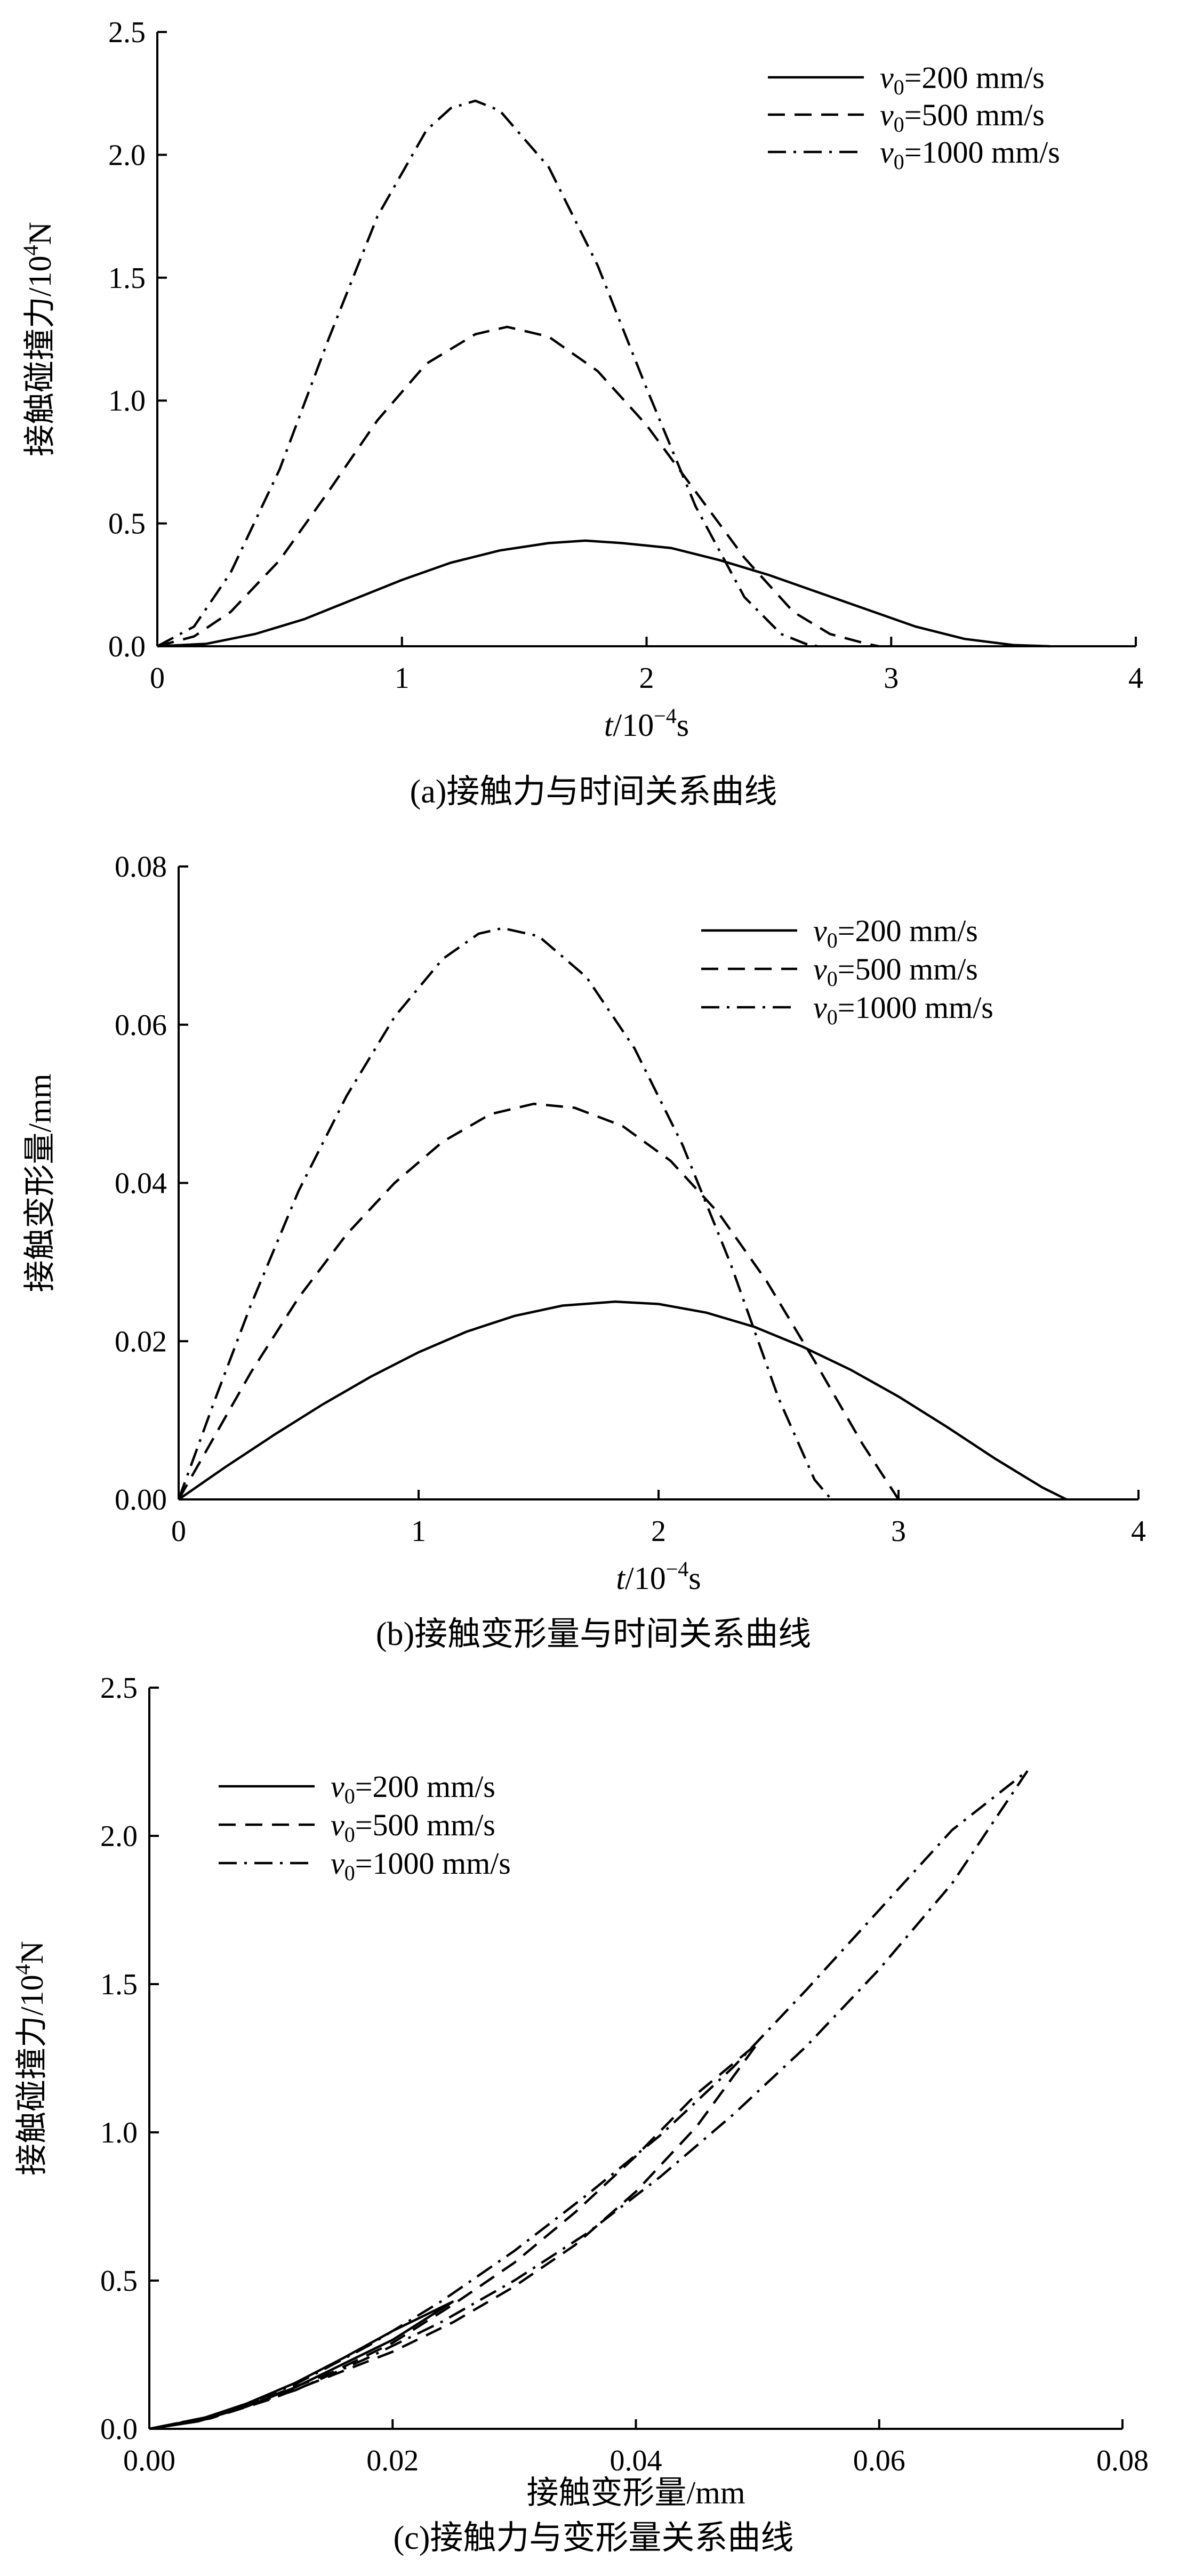  Describe the element at coordinates (141, 1025) in the screenshot. I see `y-tick-label: 0.06` at that location.